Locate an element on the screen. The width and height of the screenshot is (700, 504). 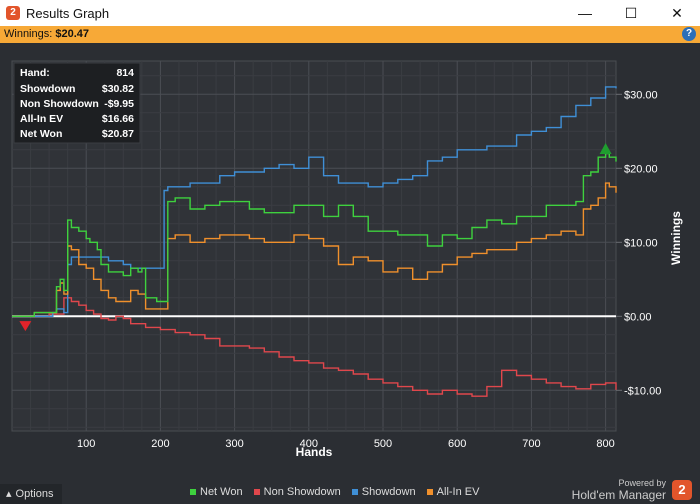
y-tick-label: $20.00 is located at coordinates (641, 169).